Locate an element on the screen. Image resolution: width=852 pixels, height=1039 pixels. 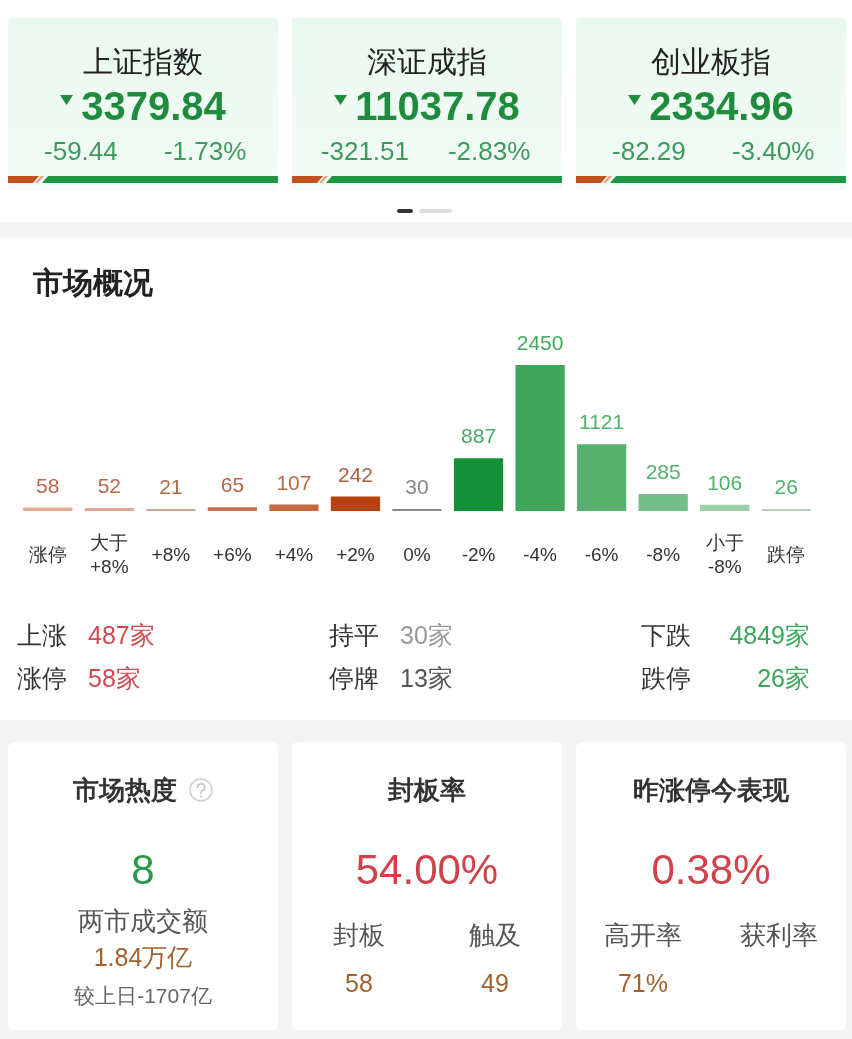
data-label: 242 is located at coordinates (355, 474).